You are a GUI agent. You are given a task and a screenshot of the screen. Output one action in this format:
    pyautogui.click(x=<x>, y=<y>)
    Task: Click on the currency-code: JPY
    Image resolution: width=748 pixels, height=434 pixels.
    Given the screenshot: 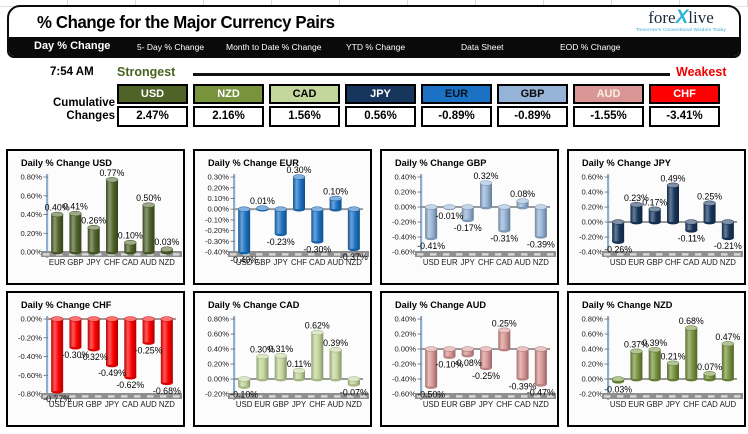 What is the action you would take?
    pyautogui.click(x=380, y=94)
    